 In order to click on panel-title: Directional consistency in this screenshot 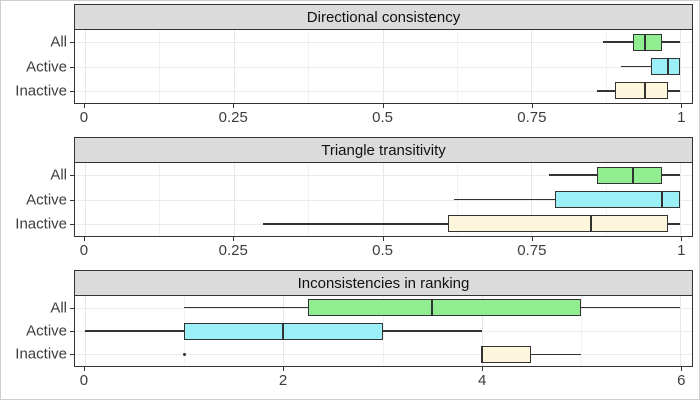, I will do `click(383, 17)`.